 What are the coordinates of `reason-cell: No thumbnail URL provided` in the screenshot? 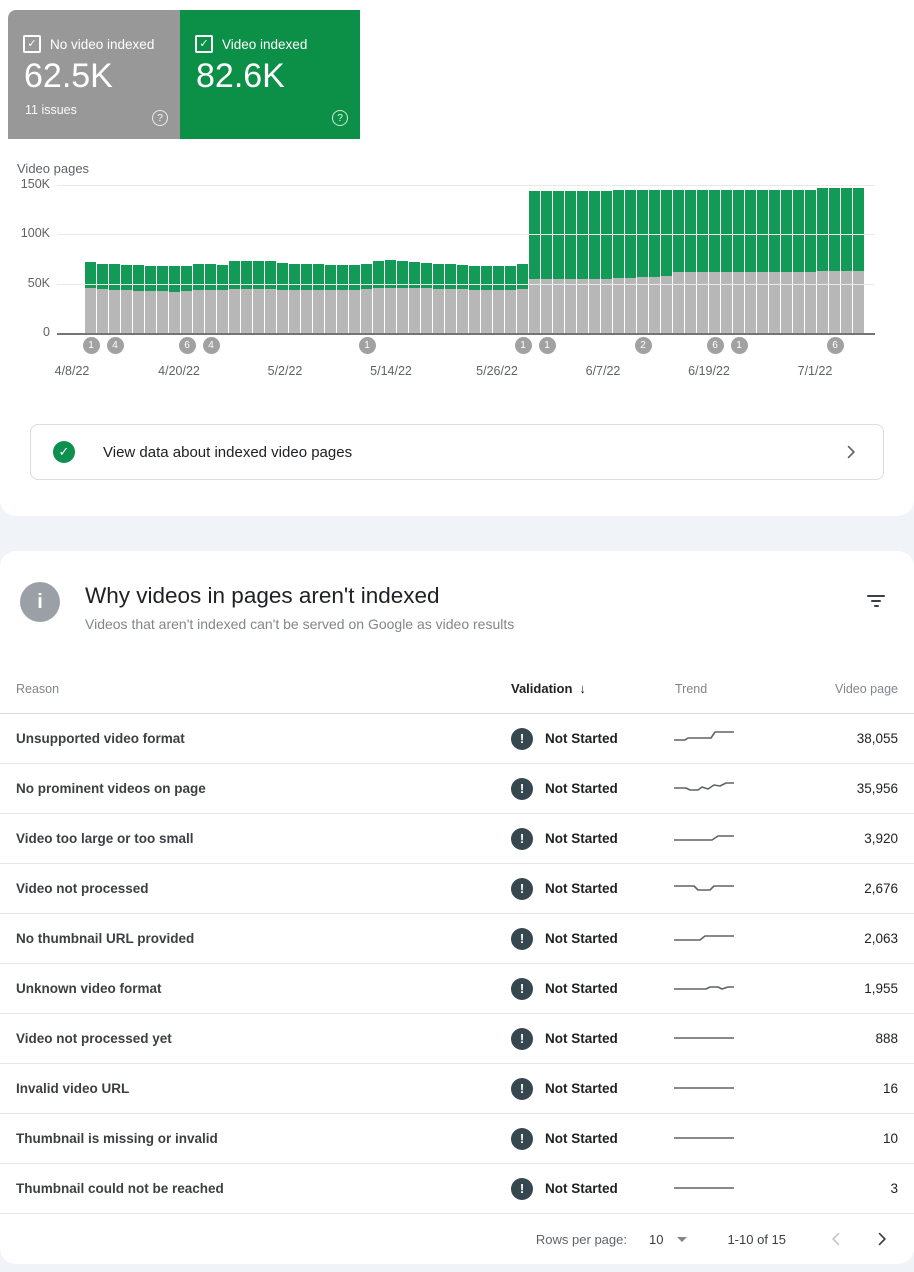 It's located at (105, 938).